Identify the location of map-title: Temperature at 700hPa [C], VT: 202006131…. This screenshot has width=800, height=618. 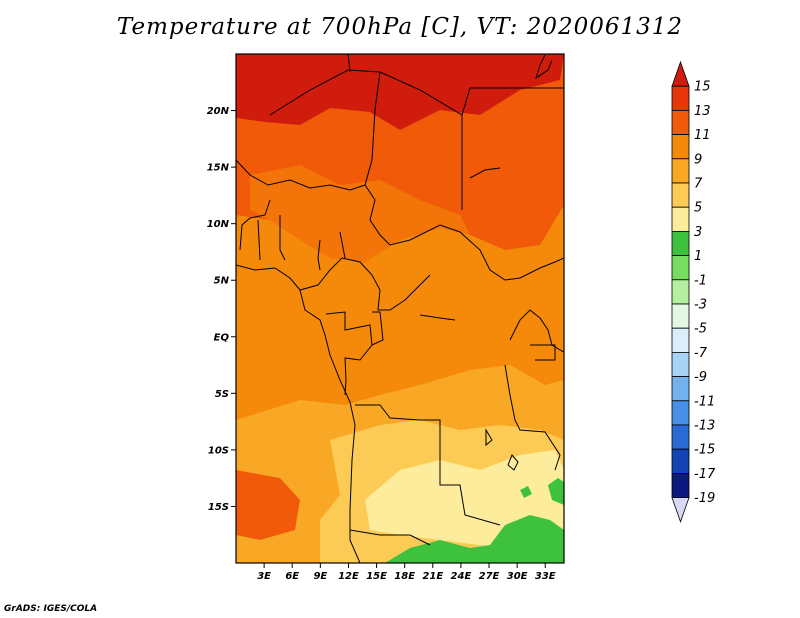
(400, 27).